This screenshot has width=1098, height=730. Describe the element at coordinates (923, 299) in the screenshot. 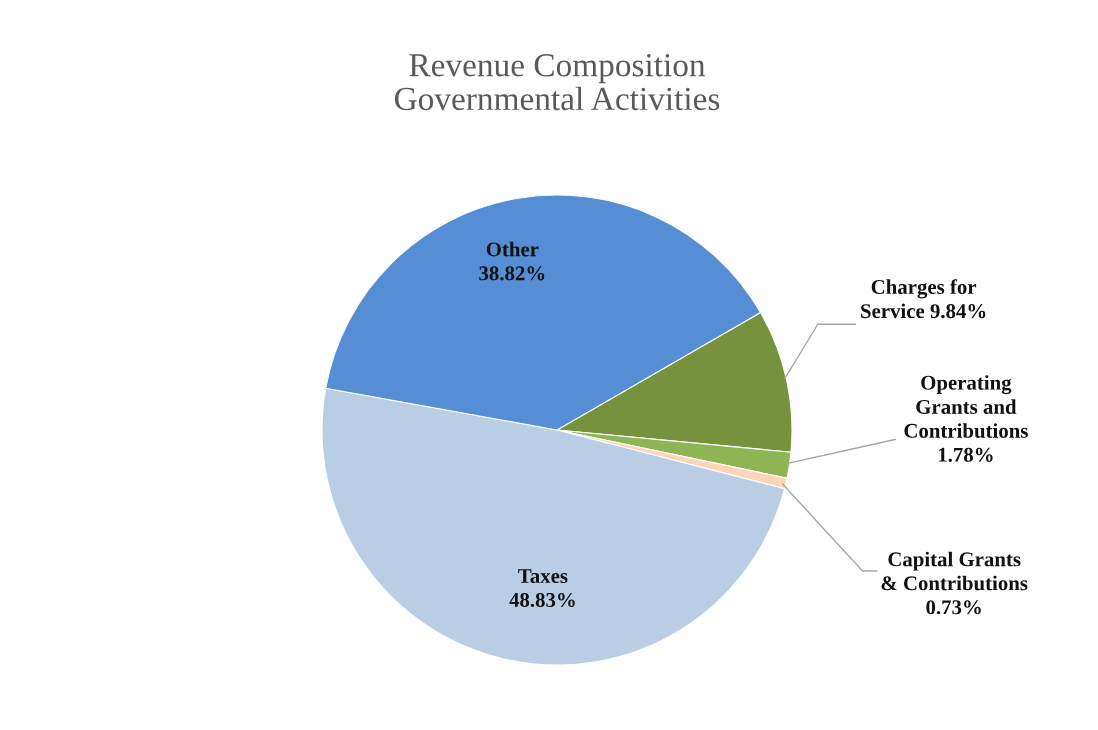

I see `slice-label: Charges for Service 9.84%` at that location.